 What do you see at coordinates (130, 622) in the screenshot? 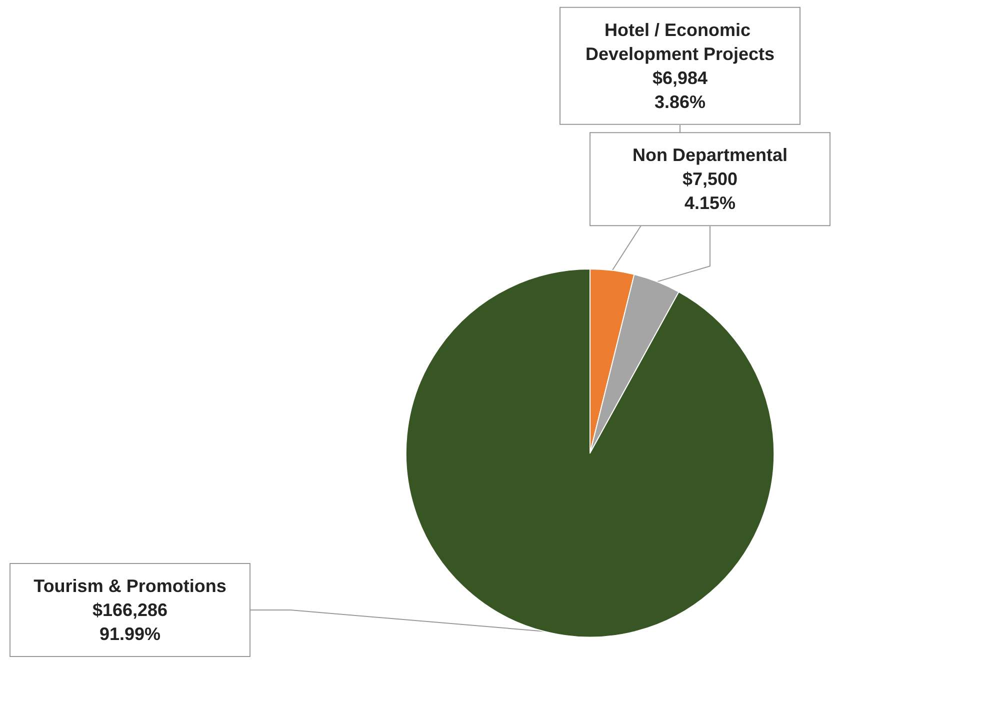
I see `data-label: $166,286 91.99%` at bounding box center [130, 622].